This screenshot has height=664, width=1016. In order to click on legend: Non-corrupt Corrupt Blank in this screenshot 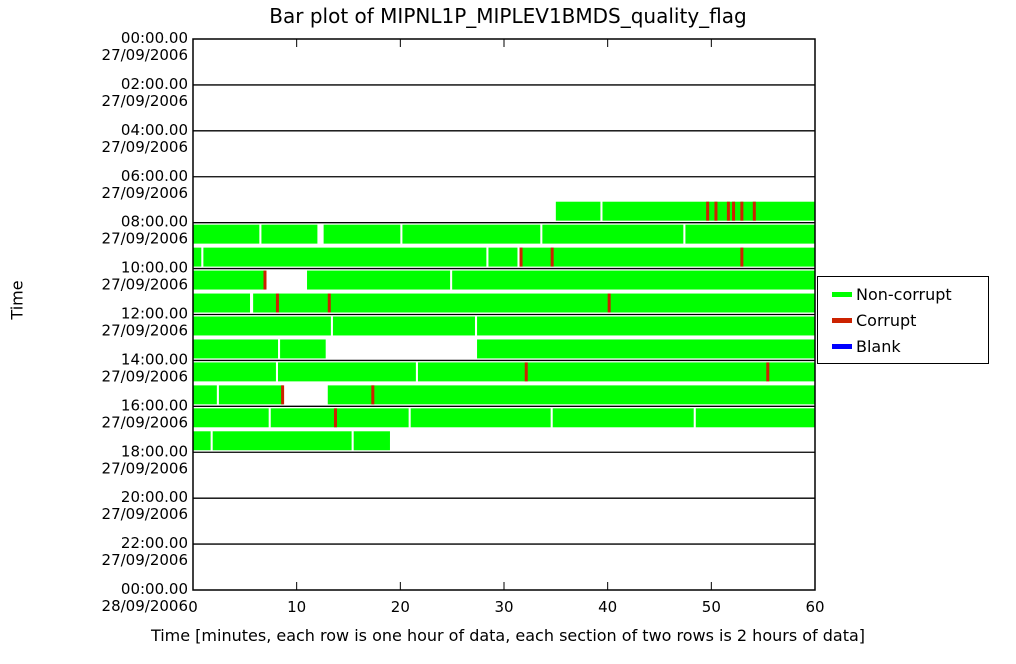, I will do `click(903, 320)`.